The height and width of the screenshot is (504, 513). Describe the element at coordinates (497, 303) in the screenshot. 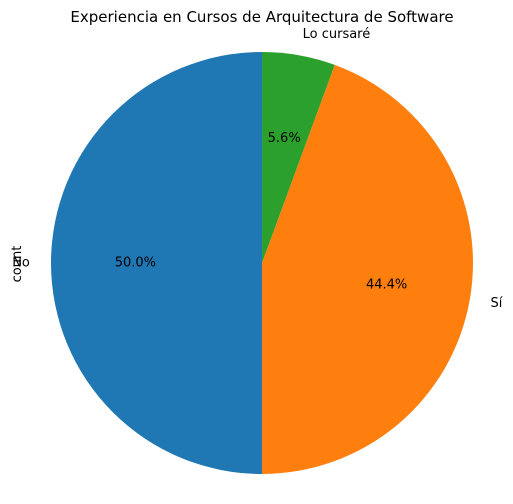

I see `slice-label-si: Sí` at that location.